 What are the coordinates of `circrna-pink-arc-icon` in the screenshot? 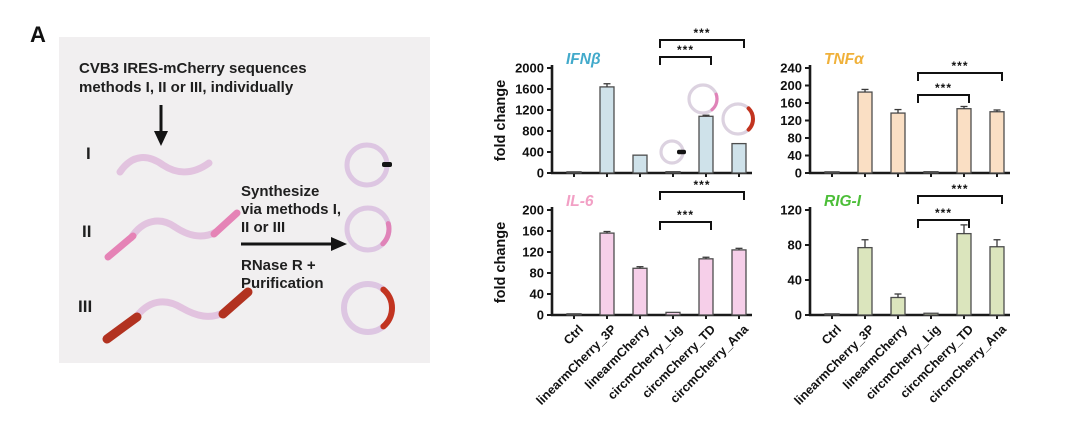 It's located at (368, 229).